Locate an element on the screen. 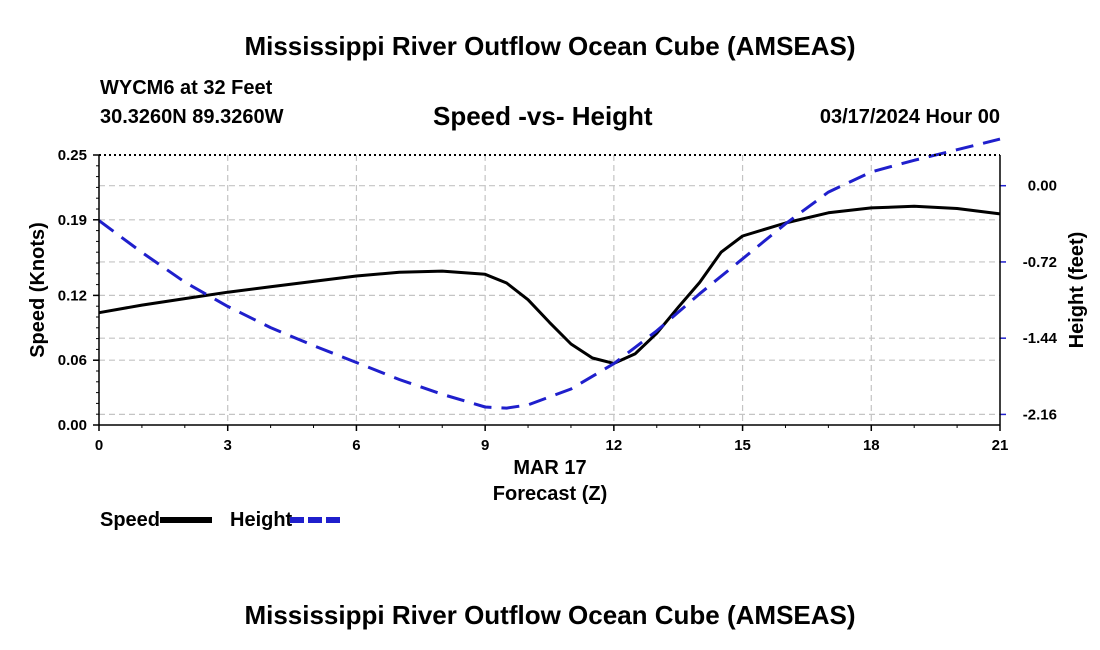  coordinates-label: 30.3260N 89.3260W is located at coordinates (192, 117).